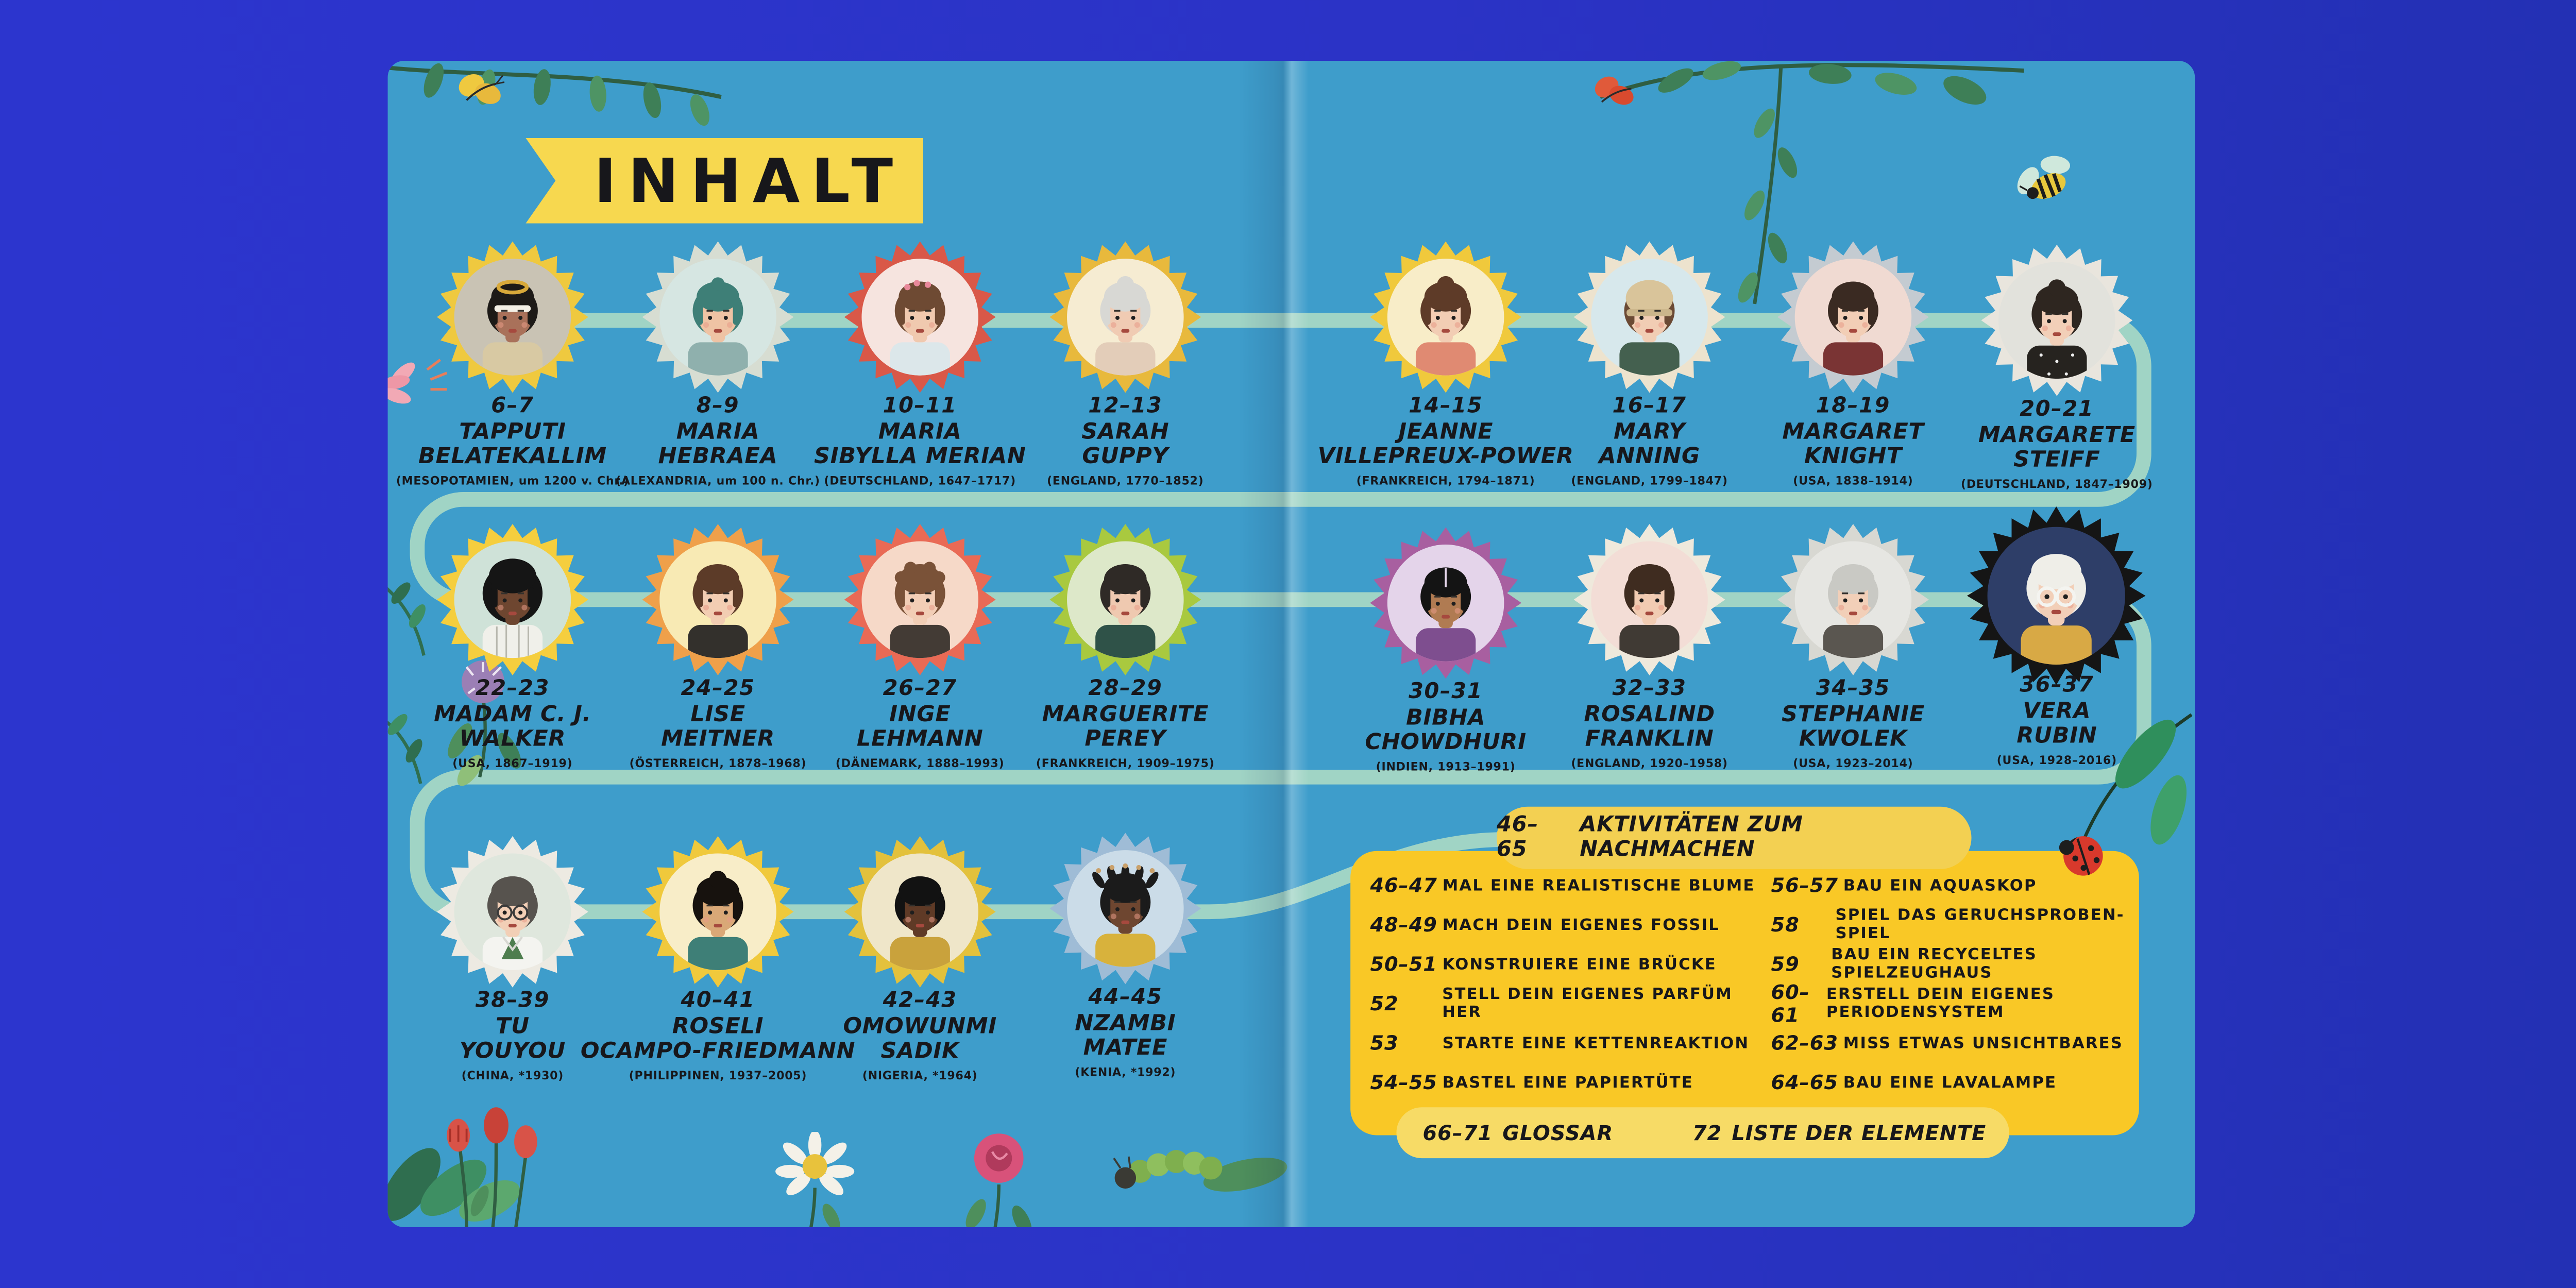 This screenshot has width=2576, height=1288. I want to click on activity-row: 64–65 BAU EINE LAVALAMPE, so click(1957, 1083).